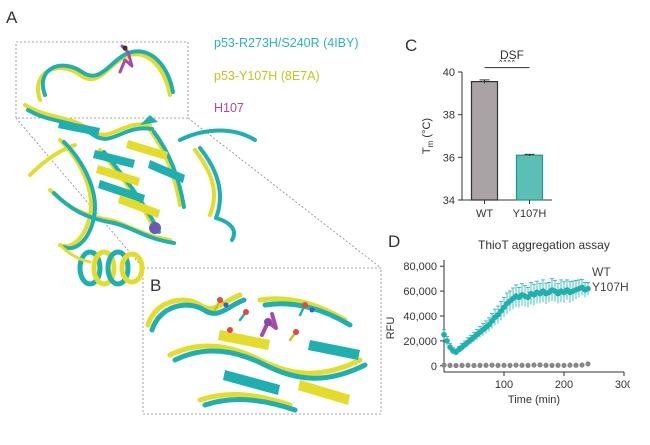 The width and height of the screenshot is (650, 445). I want to click on thiot-x-axis-label: Time (min), so click(534, 400).